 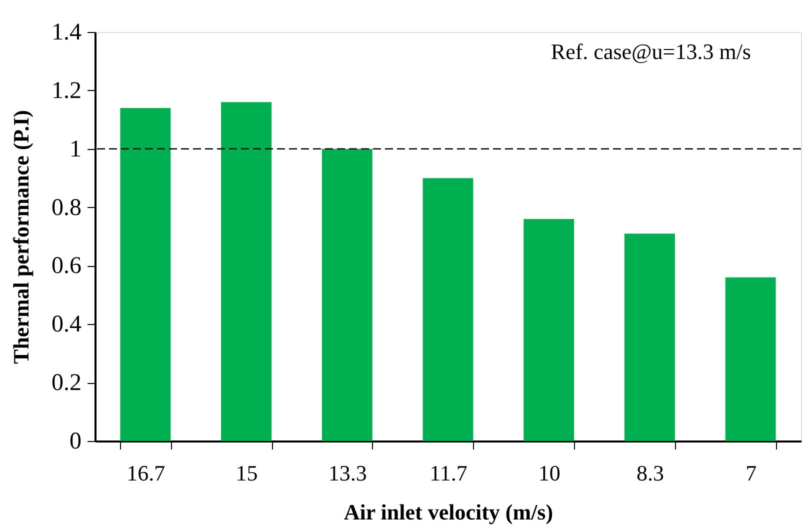 I want to click on x-tick-label: 16.7, so click(x=146, y=473).